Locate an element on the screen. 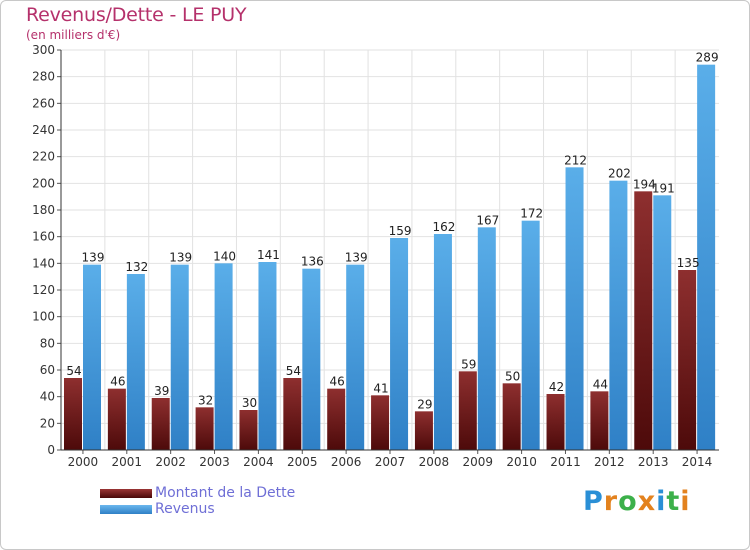 The width and height of the screenshot is (750, 550). bar-debt-2014 is located at coordinates (687, 360).